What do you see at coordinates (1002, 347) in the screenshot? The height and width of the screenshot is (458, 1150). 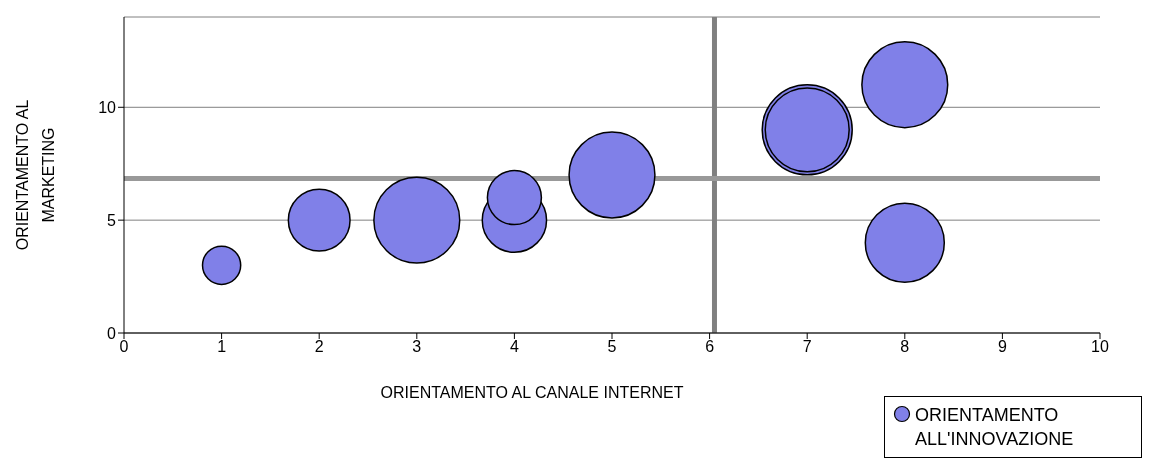 I see `x-tick-label: 9` at bounding box center [1002, 347].